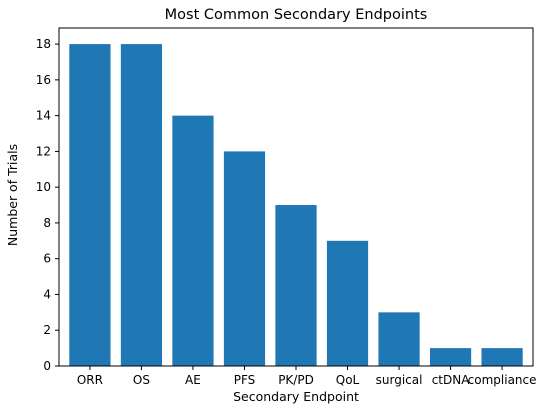 Image resolution: width=550 pixels, height=408 pixels. I want to click on y-tick-label: 14, so click(43, 116).